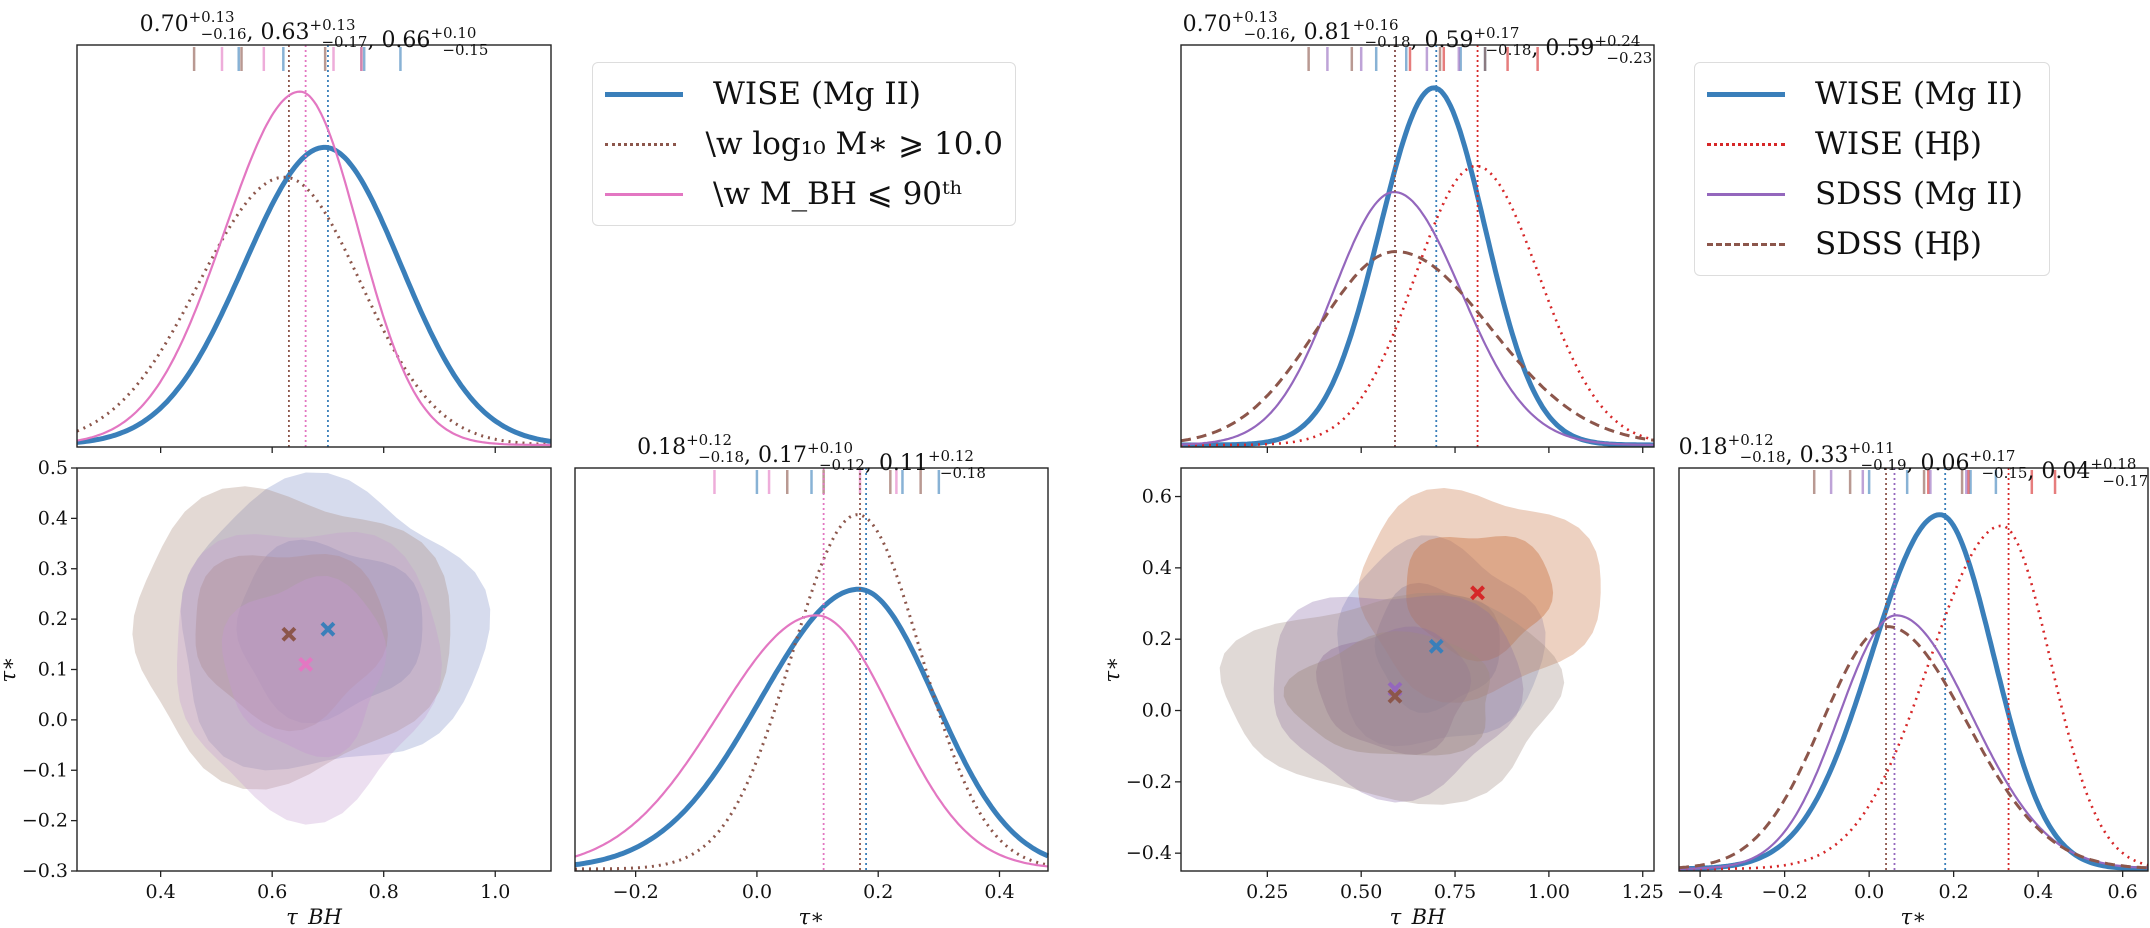 The image size is (2150, 928). I want to click on right-joint-ytick-label: 0.4, so click(1157, 568).